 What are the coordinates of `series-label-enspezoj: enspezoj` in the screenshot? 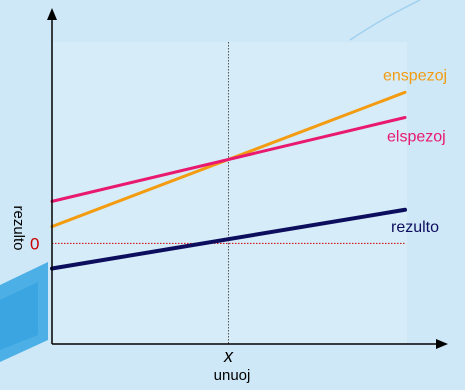 It's located at (415, 75).